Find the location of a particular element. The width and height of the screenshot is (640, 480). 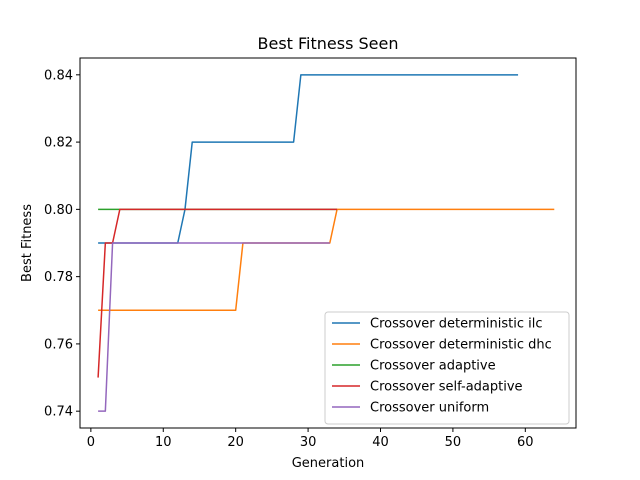

y-tick-label: 0.82 is located at coordinates (58, 143).